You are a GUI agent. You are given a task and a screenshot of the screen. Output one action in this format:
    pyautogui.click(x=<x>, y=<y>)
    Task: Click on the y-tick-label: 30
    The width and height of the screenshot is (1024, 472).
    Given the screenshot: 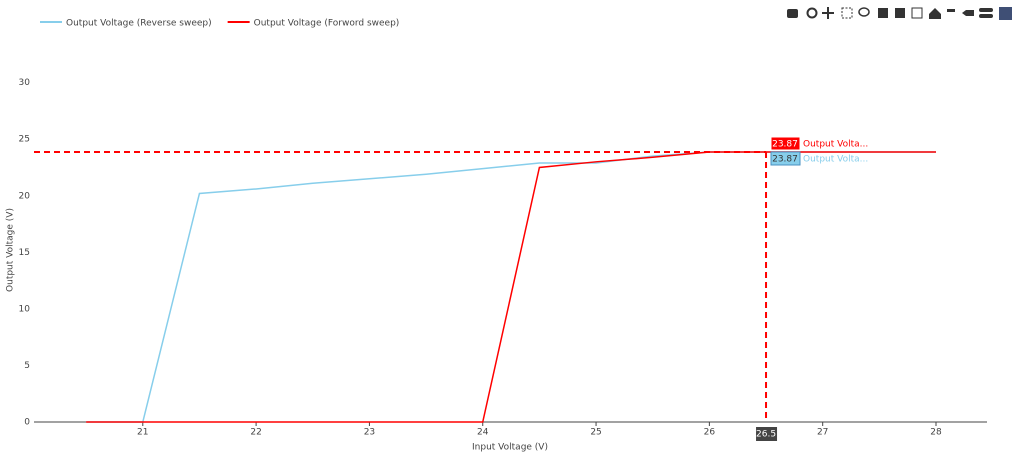 What is the action you would take?
    pyautogui.click(x=25, y=83)
    